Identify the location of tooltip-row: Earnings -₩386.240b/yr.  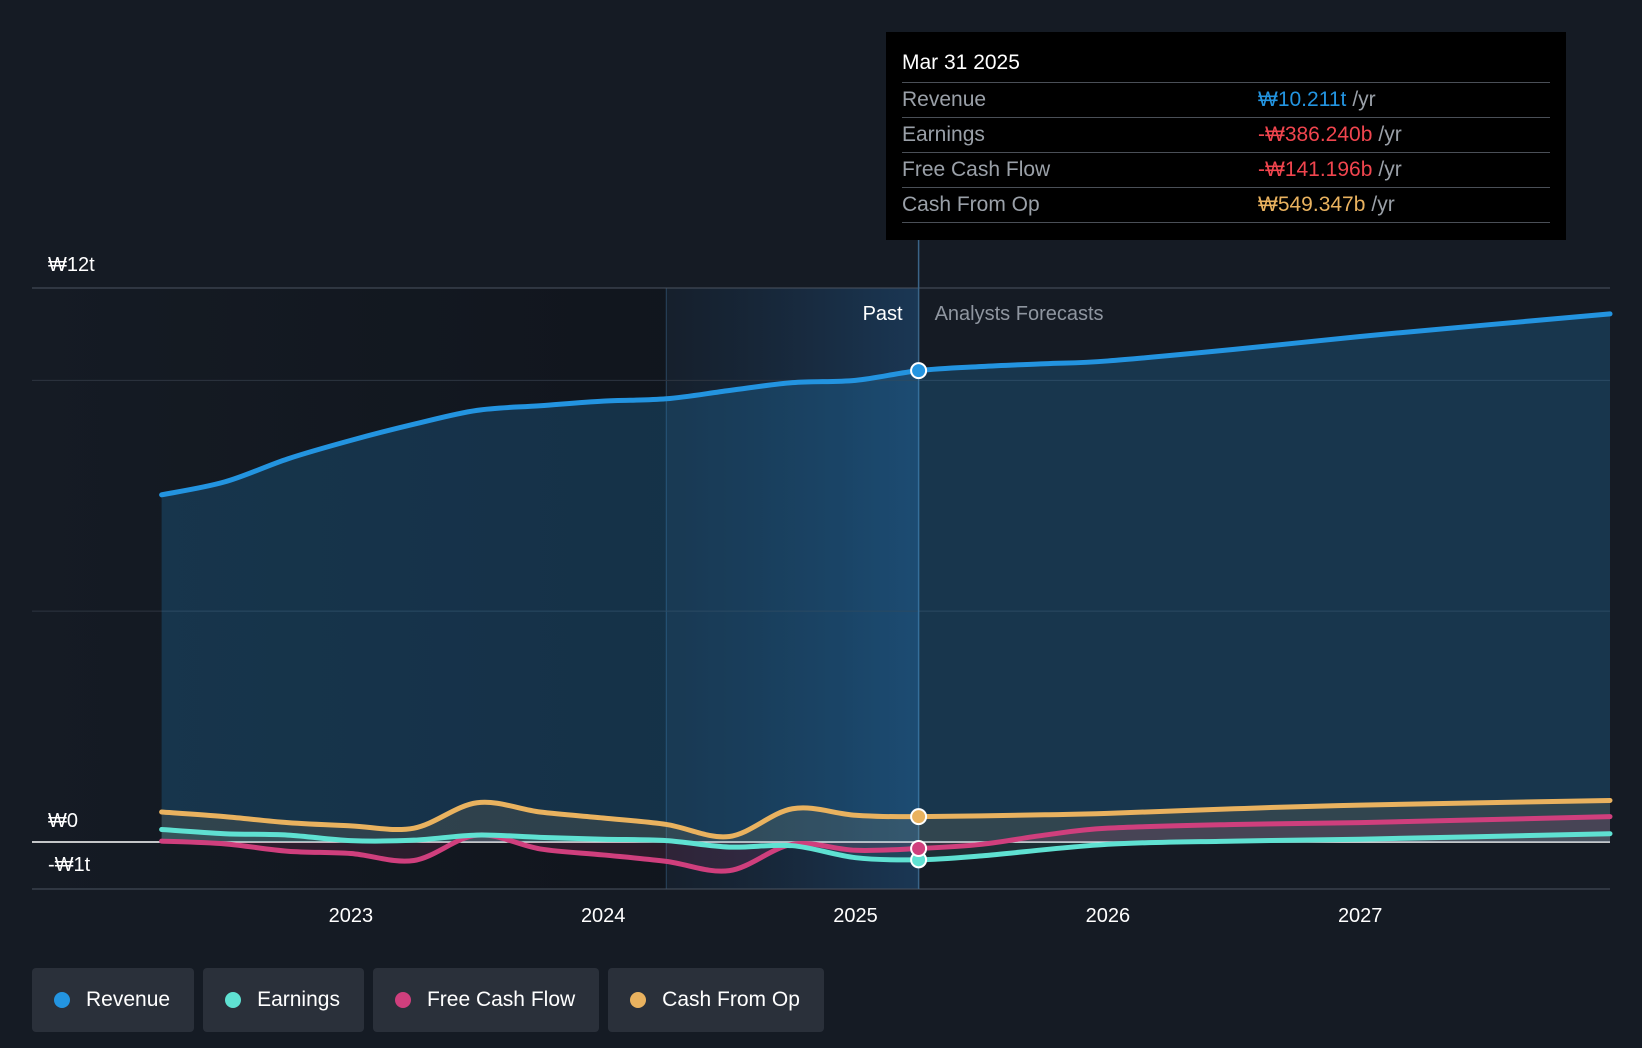
(1226, 135).